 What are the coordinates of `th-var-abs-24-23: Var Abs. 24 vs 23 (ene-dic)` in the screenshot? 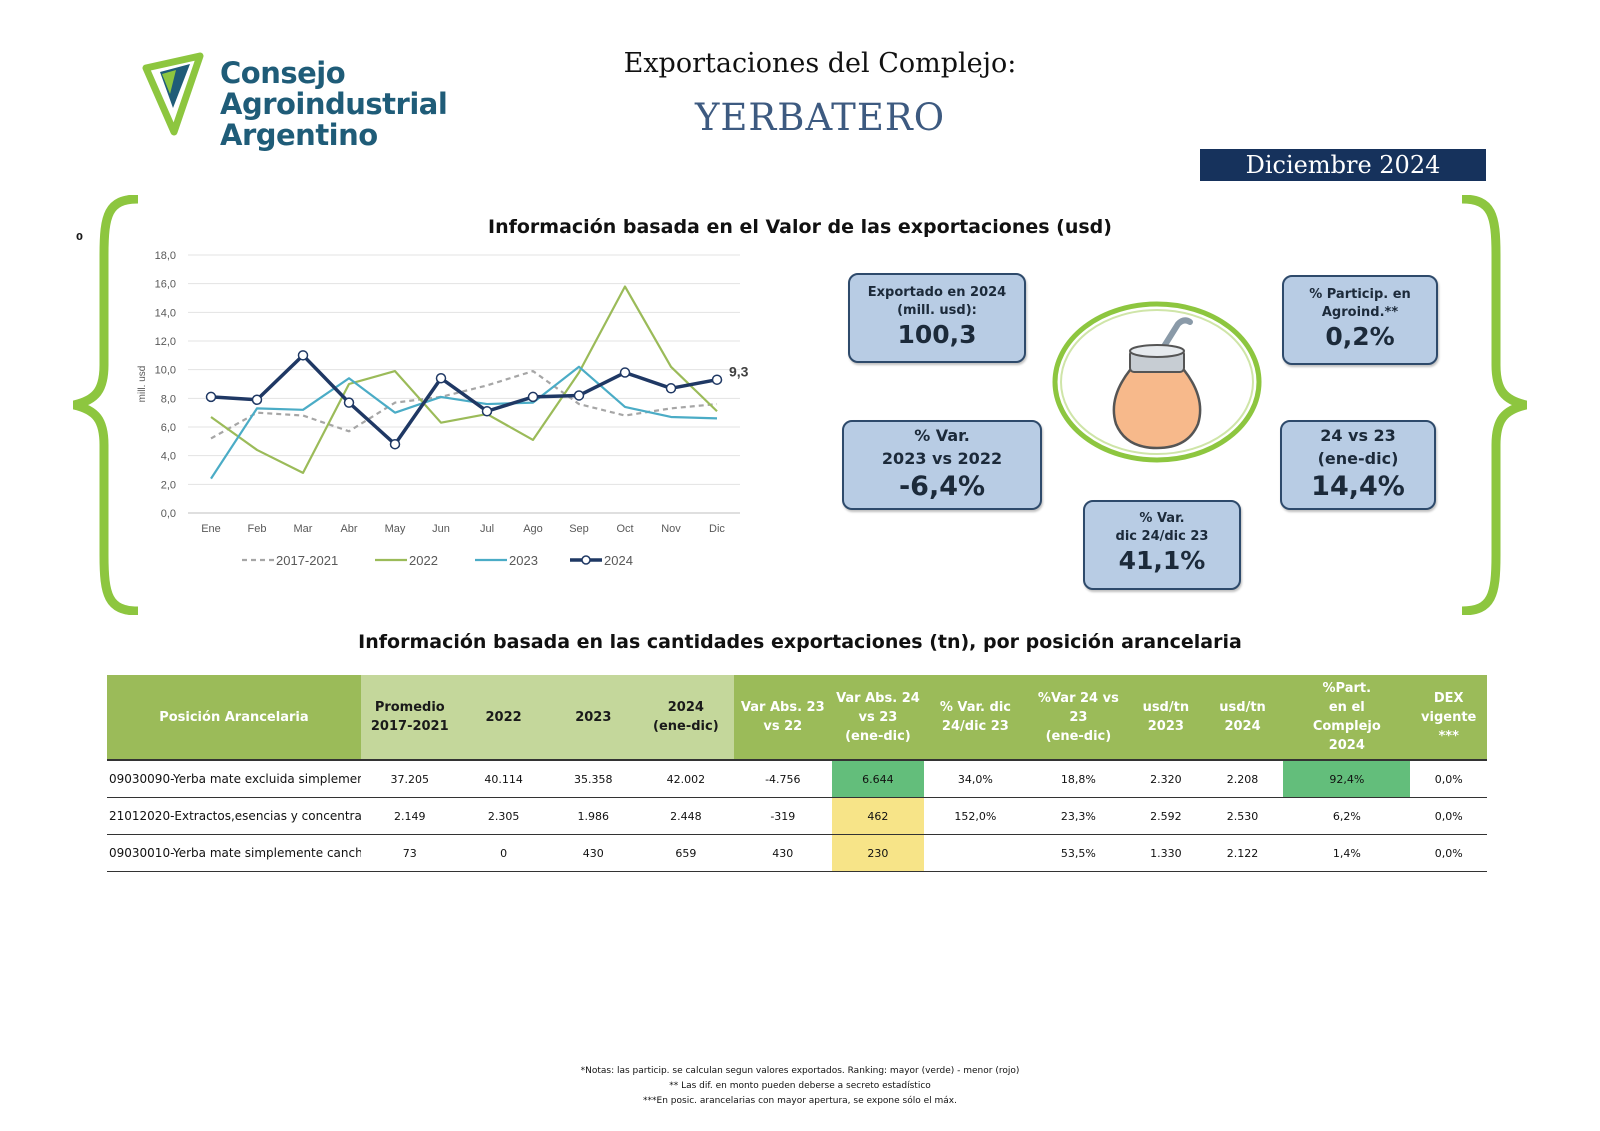 It's located at (878, 718).